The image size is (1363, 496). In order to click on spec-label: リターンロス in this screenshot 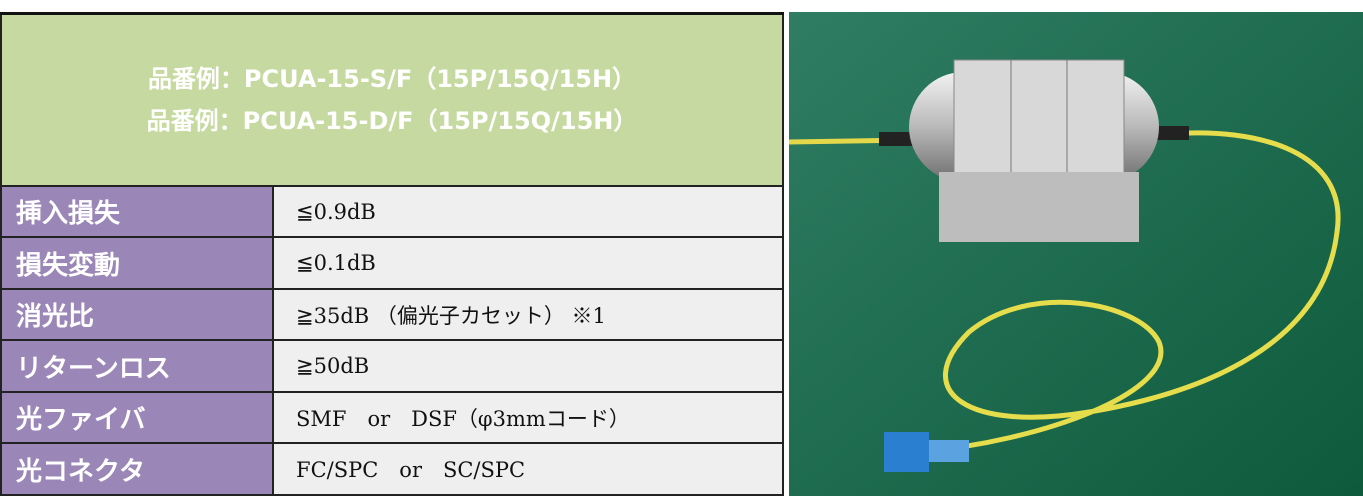, I will do `click(137, 366)`.